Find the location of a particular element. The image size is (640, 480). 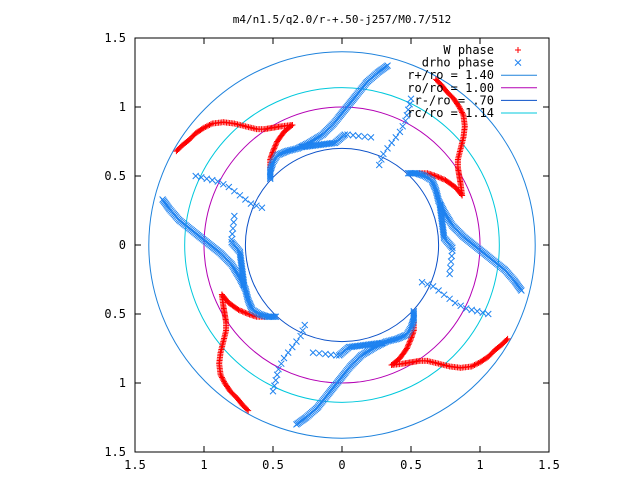

legend-label-2: r+/ro = 1.40 is located at coordinates (450, 75).